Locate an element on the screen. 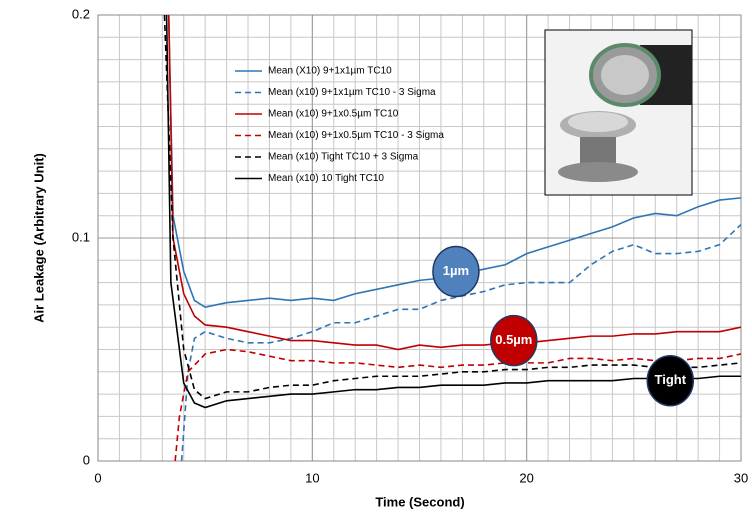  x-tick-label: 10 is located at coordinates (312, 477).